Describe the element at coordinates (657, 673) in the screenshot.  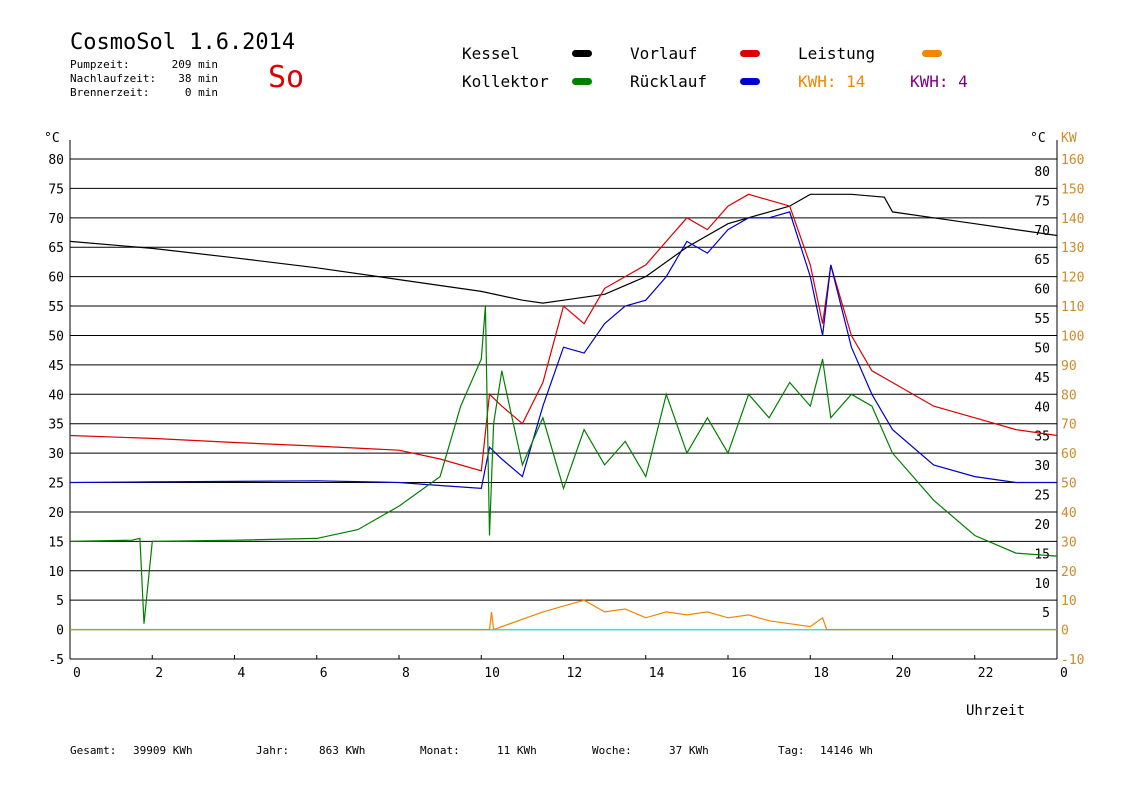
I see `x-tick-label: 14` at that location.